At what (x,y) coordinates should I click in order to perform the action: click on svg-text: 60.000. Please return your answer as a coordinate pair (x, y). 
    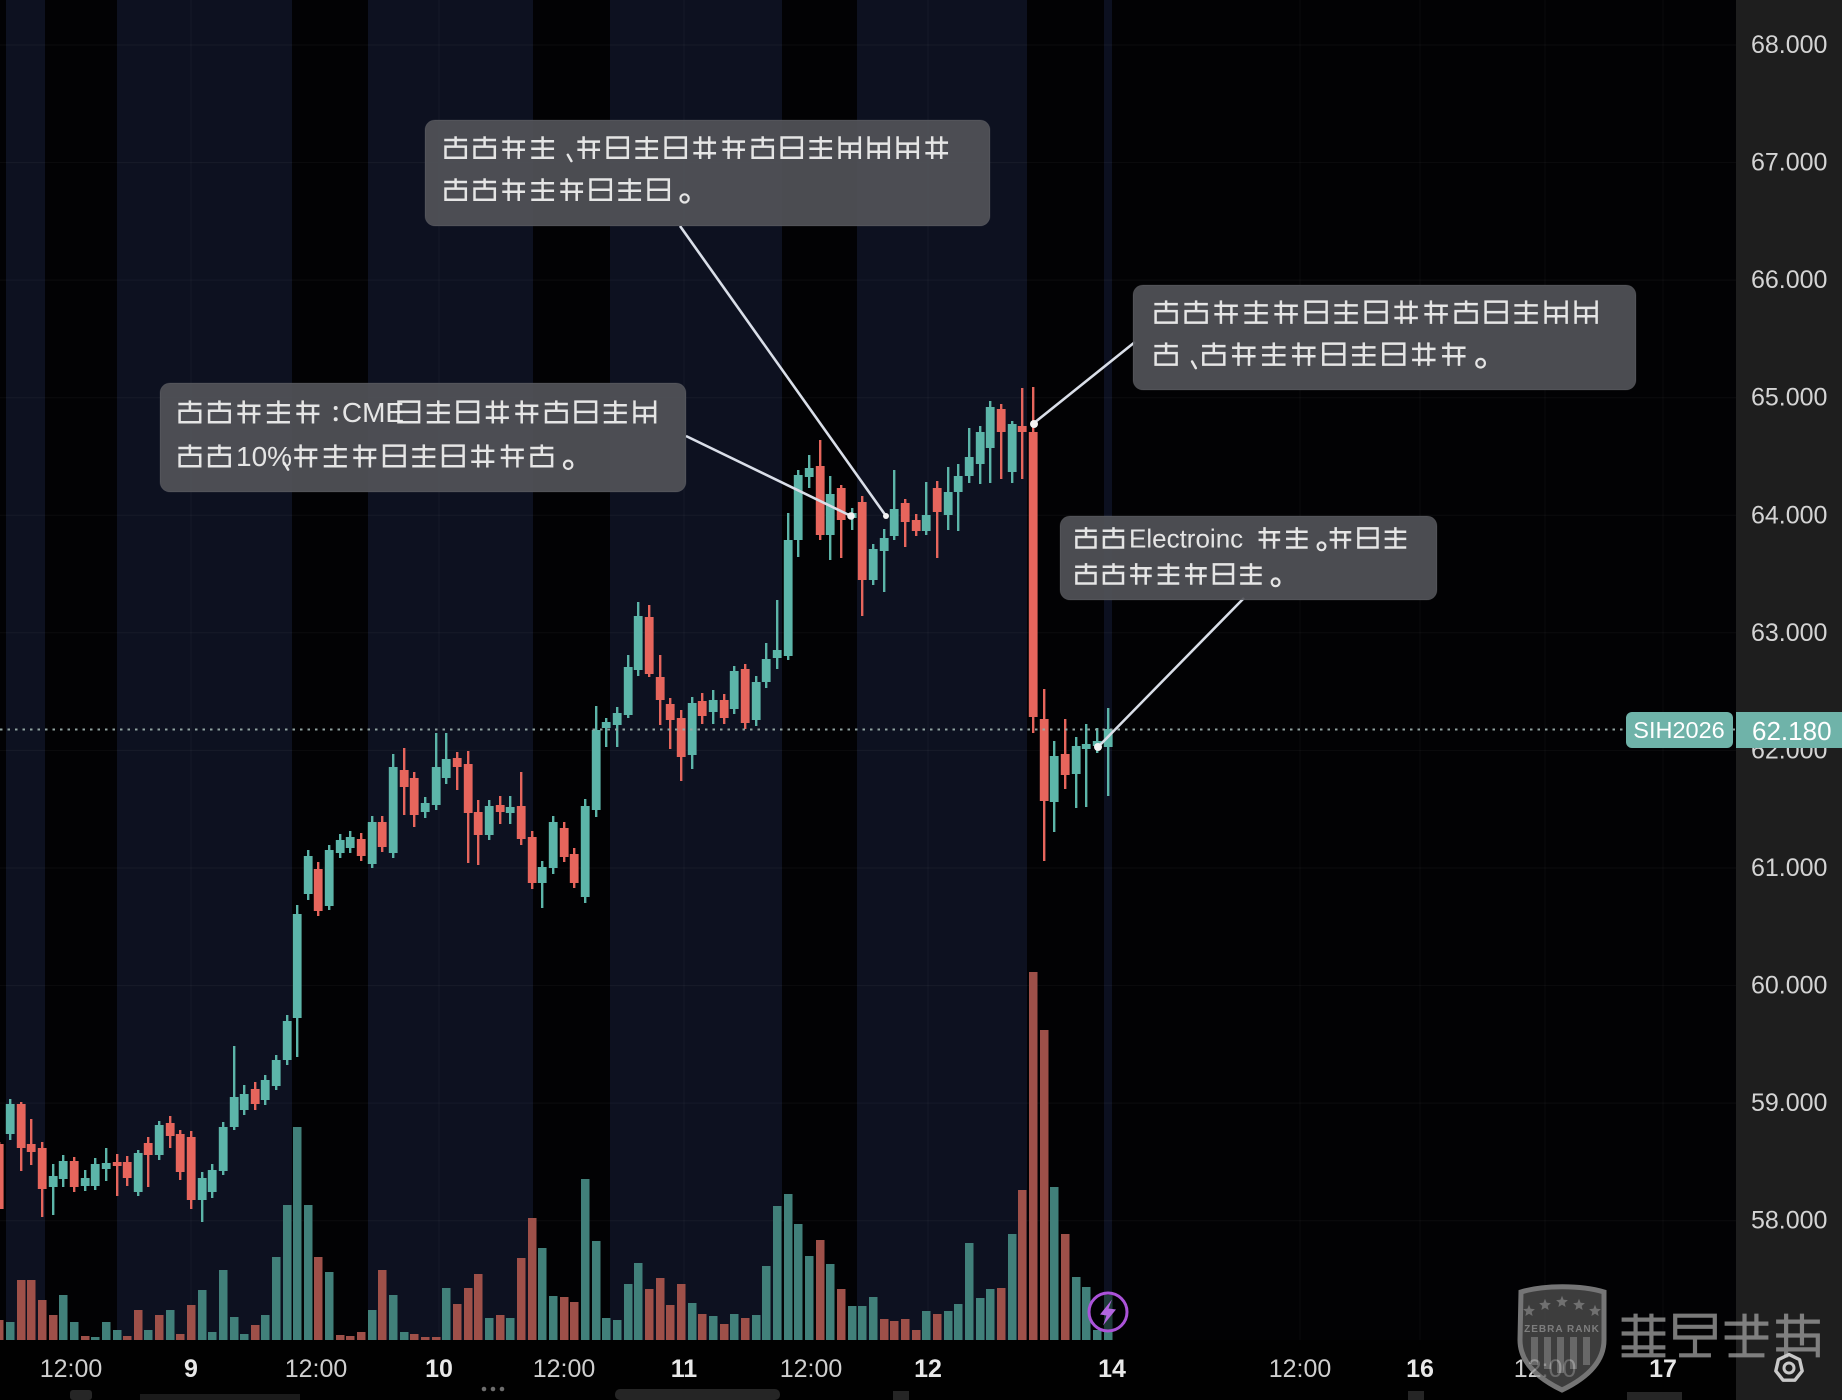
    Looking at the image, I should click on (1789, 986).